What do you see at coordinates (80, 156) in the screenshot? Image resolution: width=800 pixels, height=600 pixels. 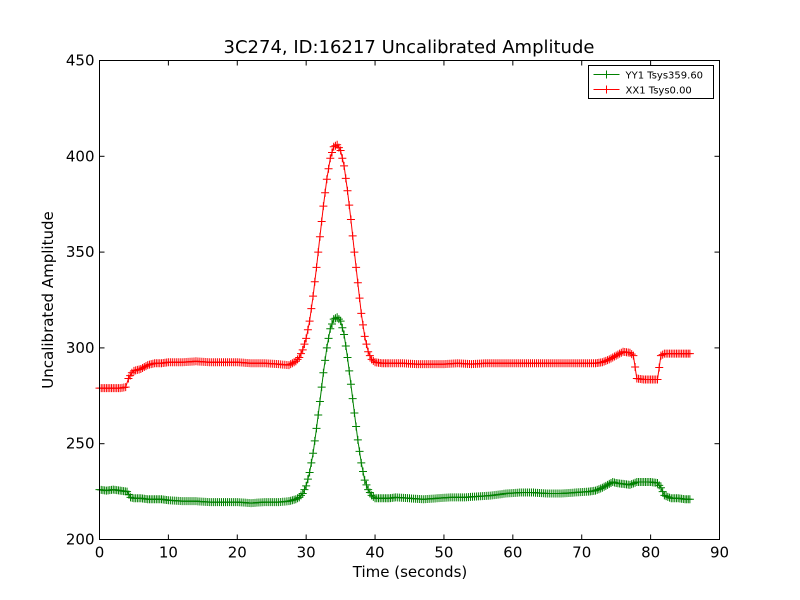 I see `y-tick-label: 400` at bounding box center [80, 156].